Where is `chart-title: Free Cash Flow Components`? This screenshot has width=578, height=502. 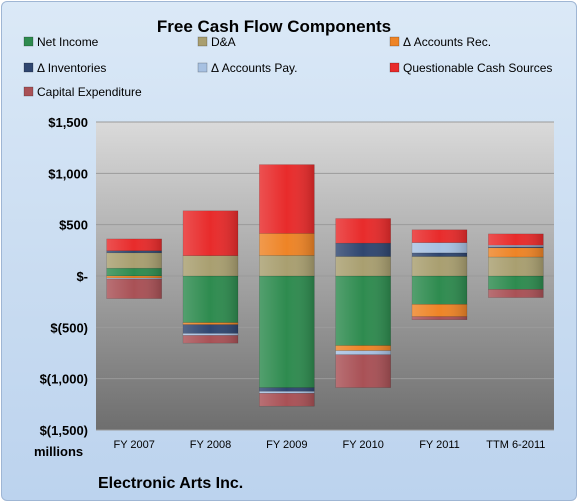
chart-title: Free Cash Flow Components is located at coordinates (274, 26).